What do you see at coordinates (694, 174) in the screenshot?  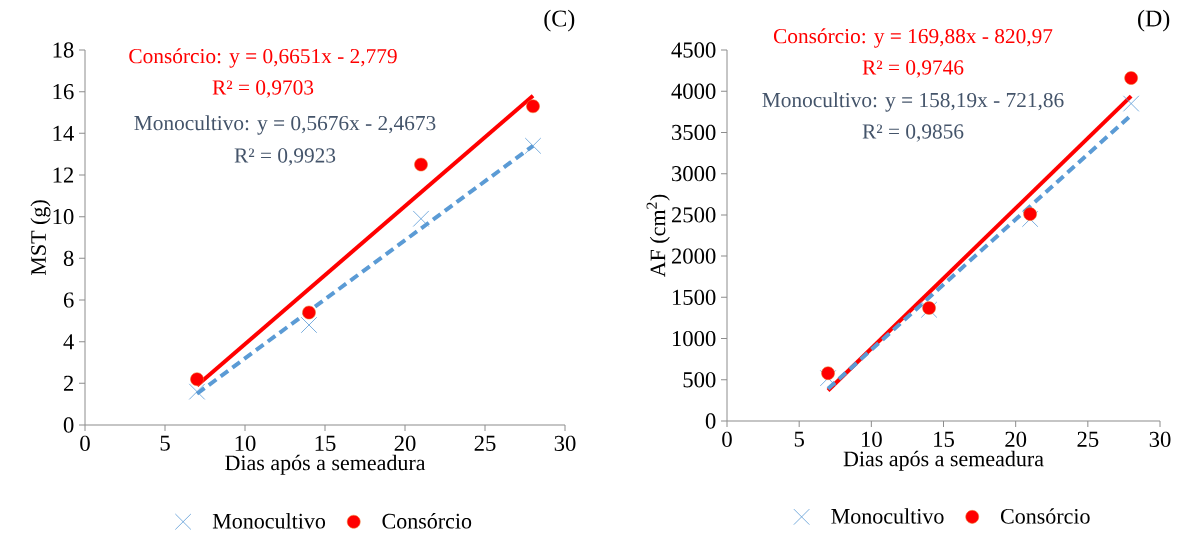 I see `y-tick-label: 3000` at bounding box center [694, 174].